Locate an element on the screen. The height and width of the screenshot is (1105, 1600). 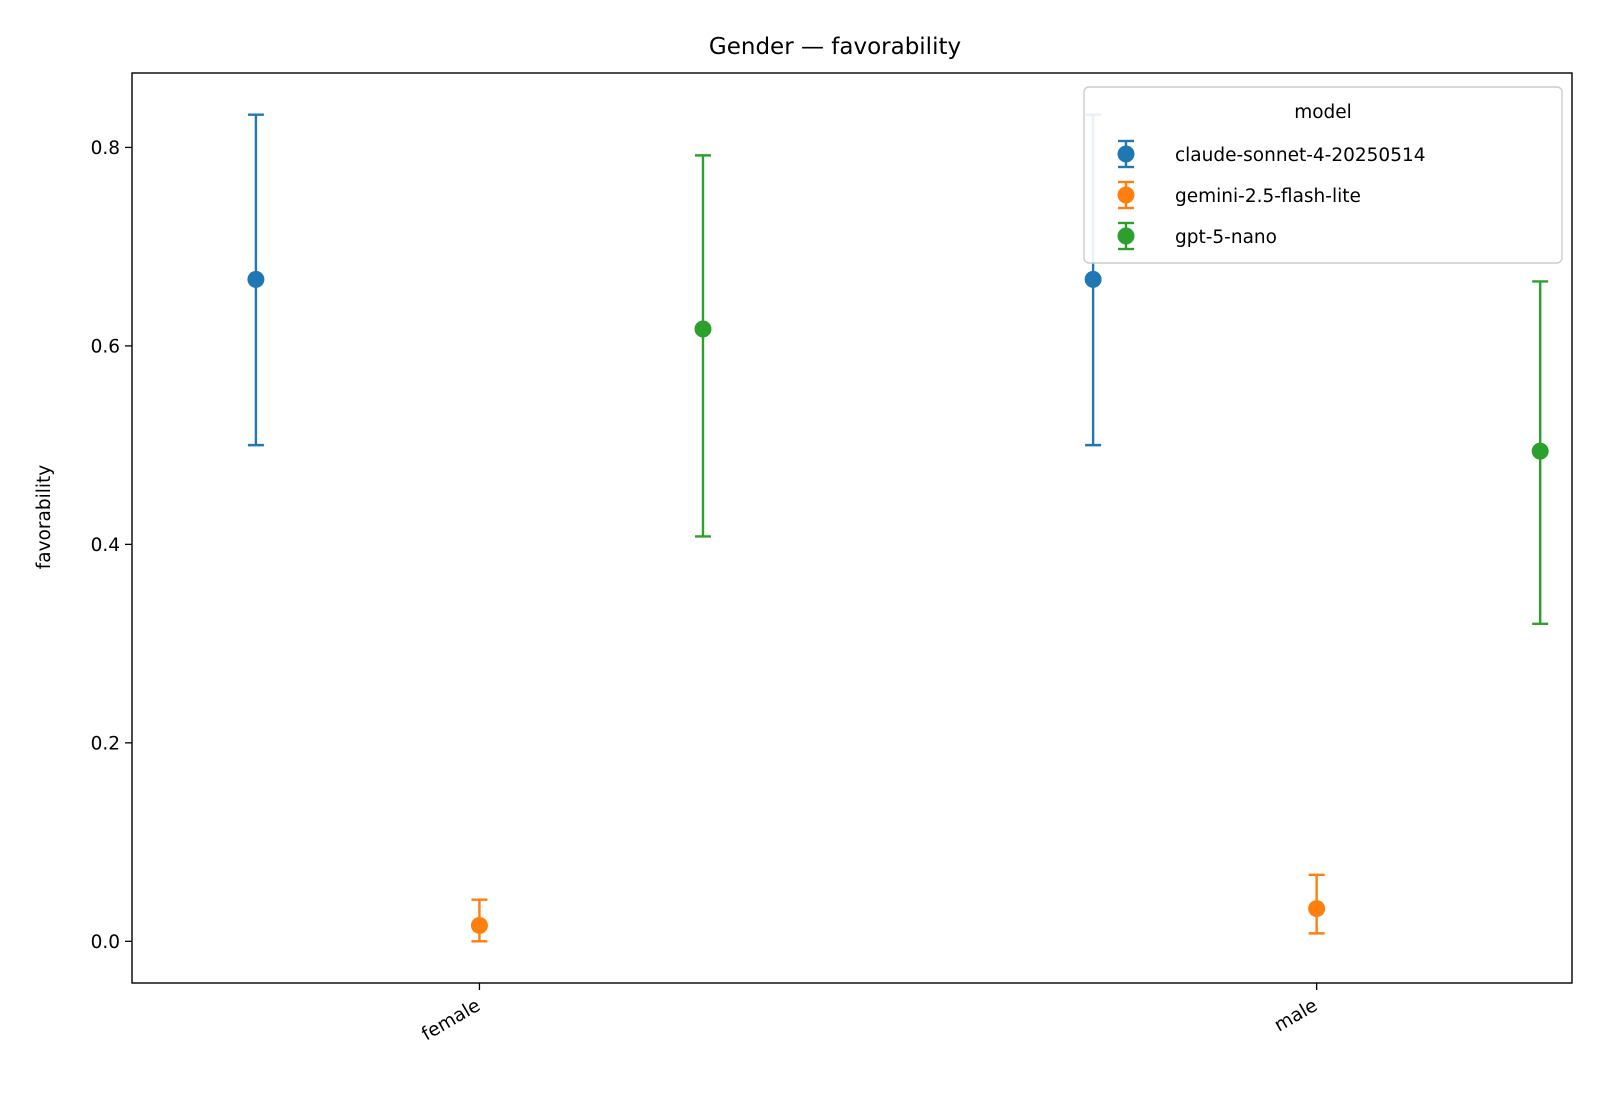
y-tick-label: 0.0 is located at coordinates (105, 942).